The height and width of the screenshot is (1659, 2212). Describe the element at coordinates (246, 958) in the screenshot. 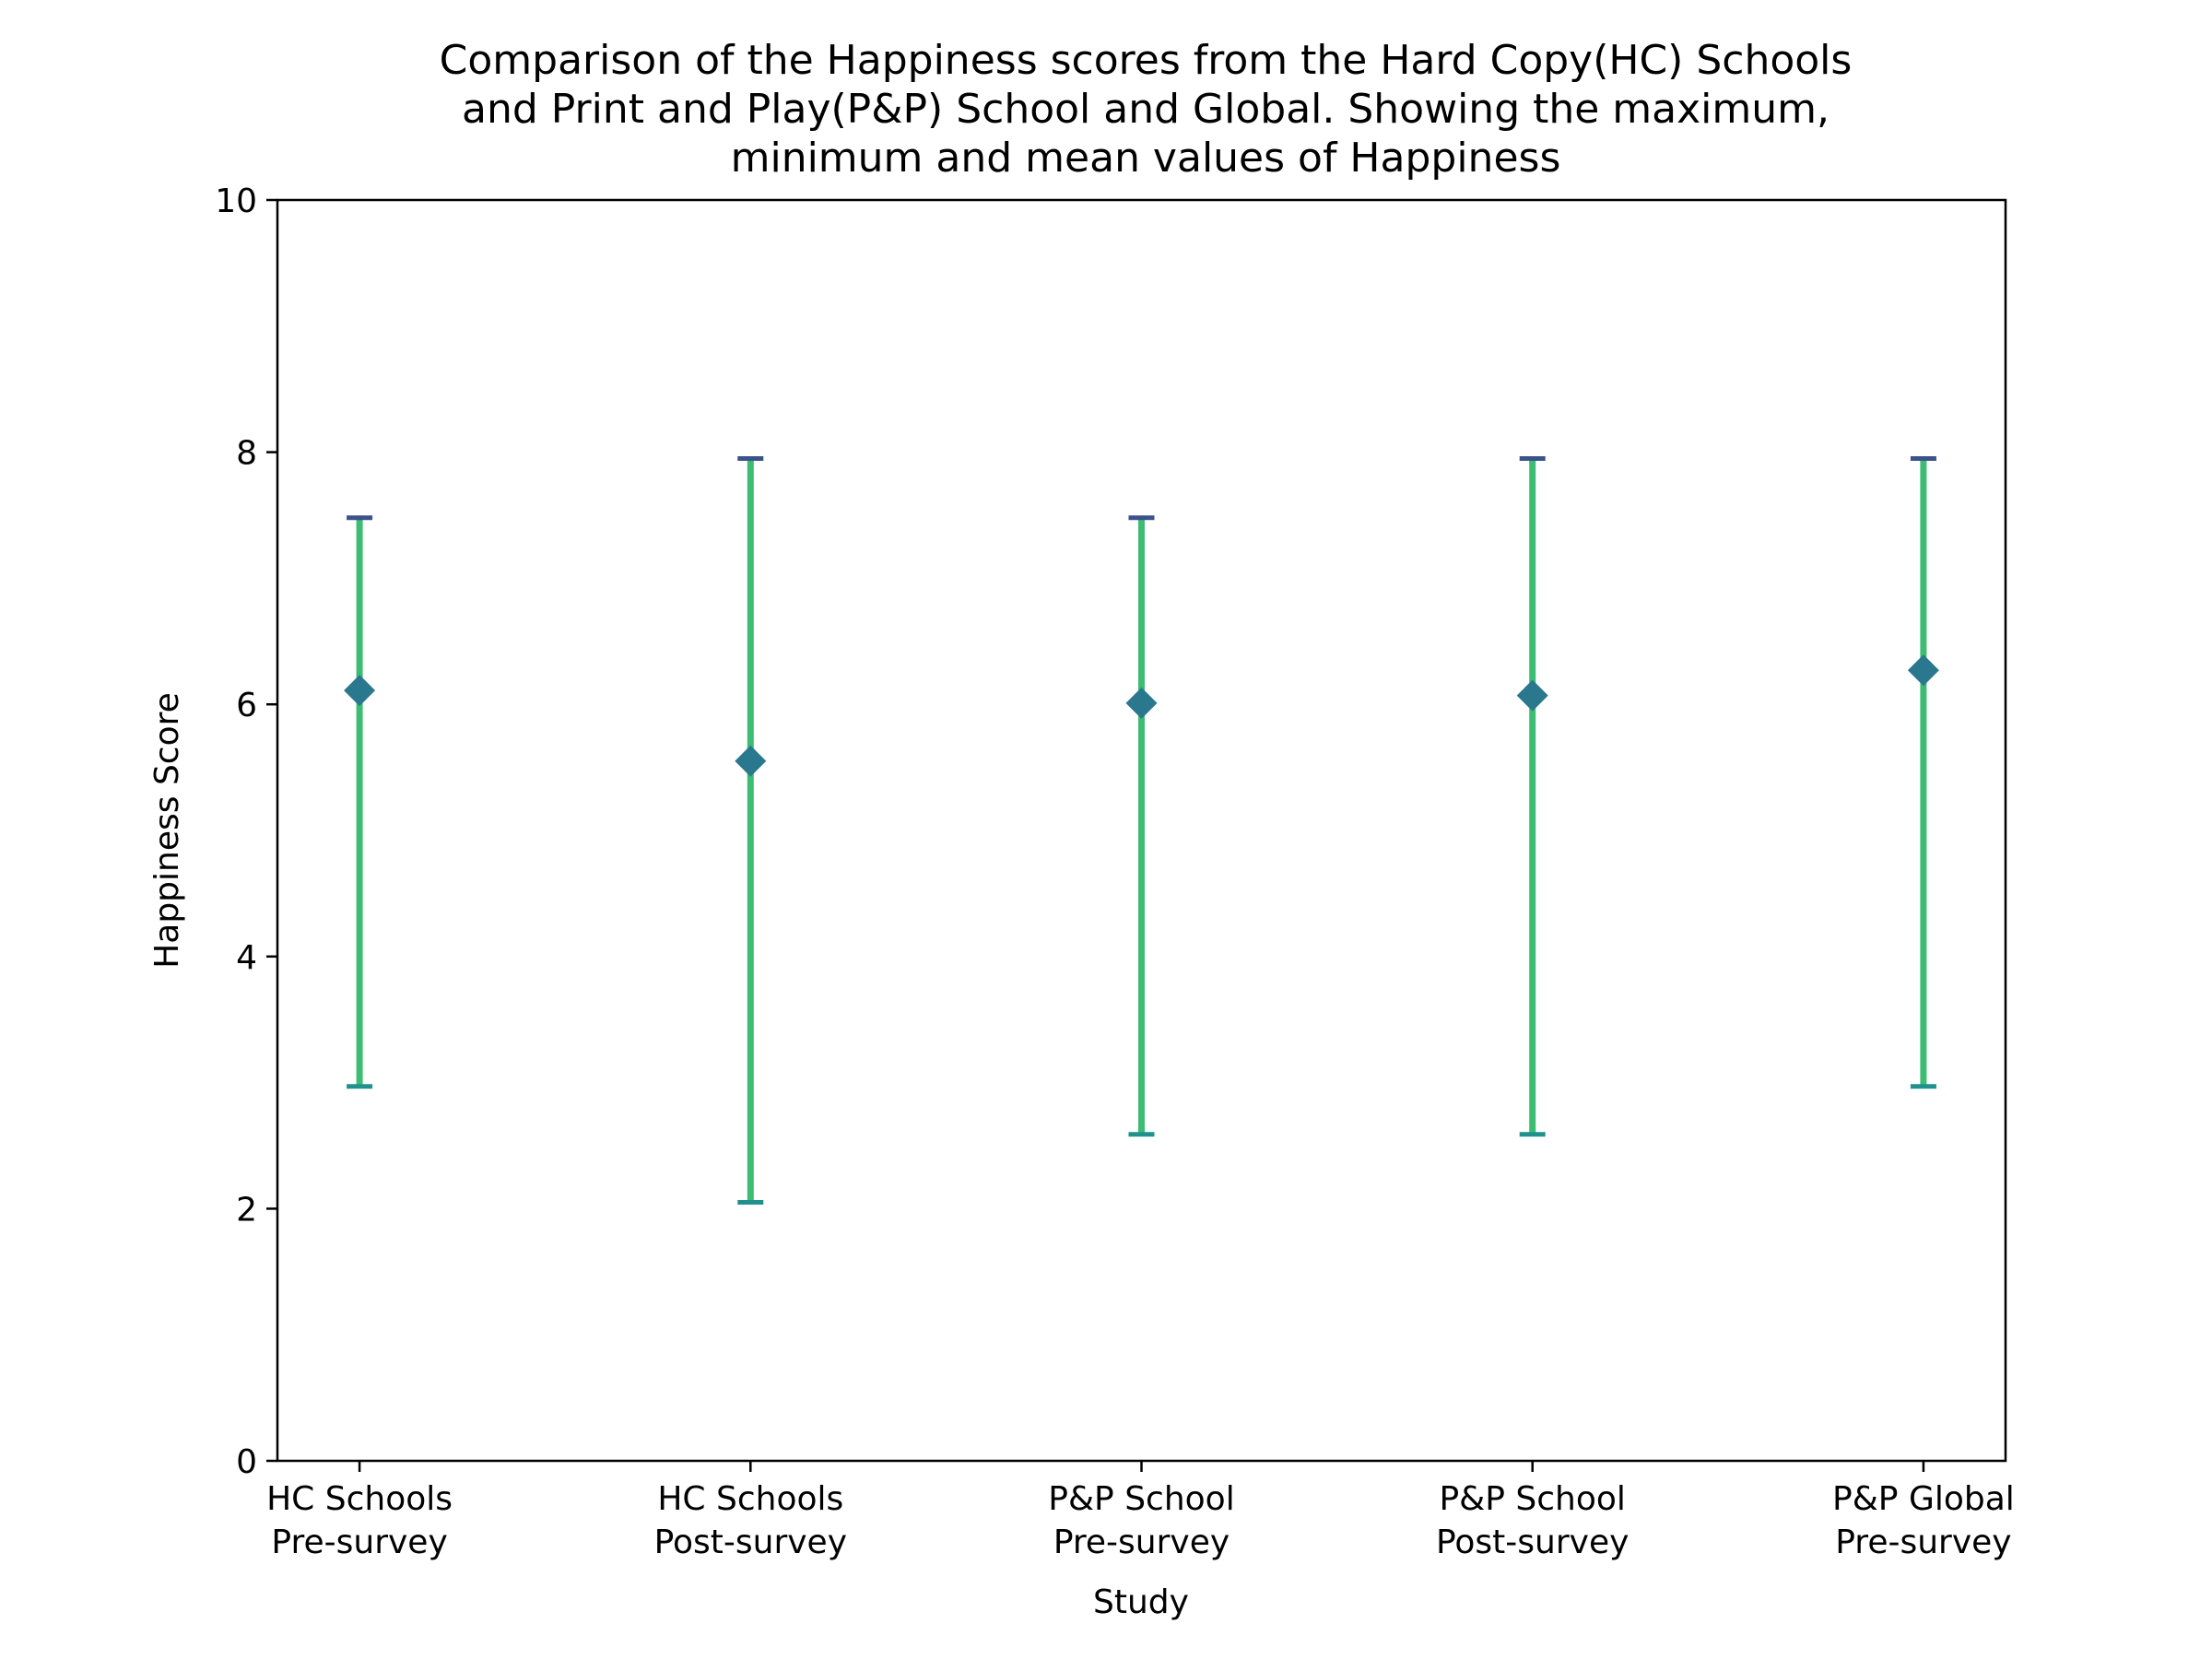

I see `y-tick-label: 4` at that location.